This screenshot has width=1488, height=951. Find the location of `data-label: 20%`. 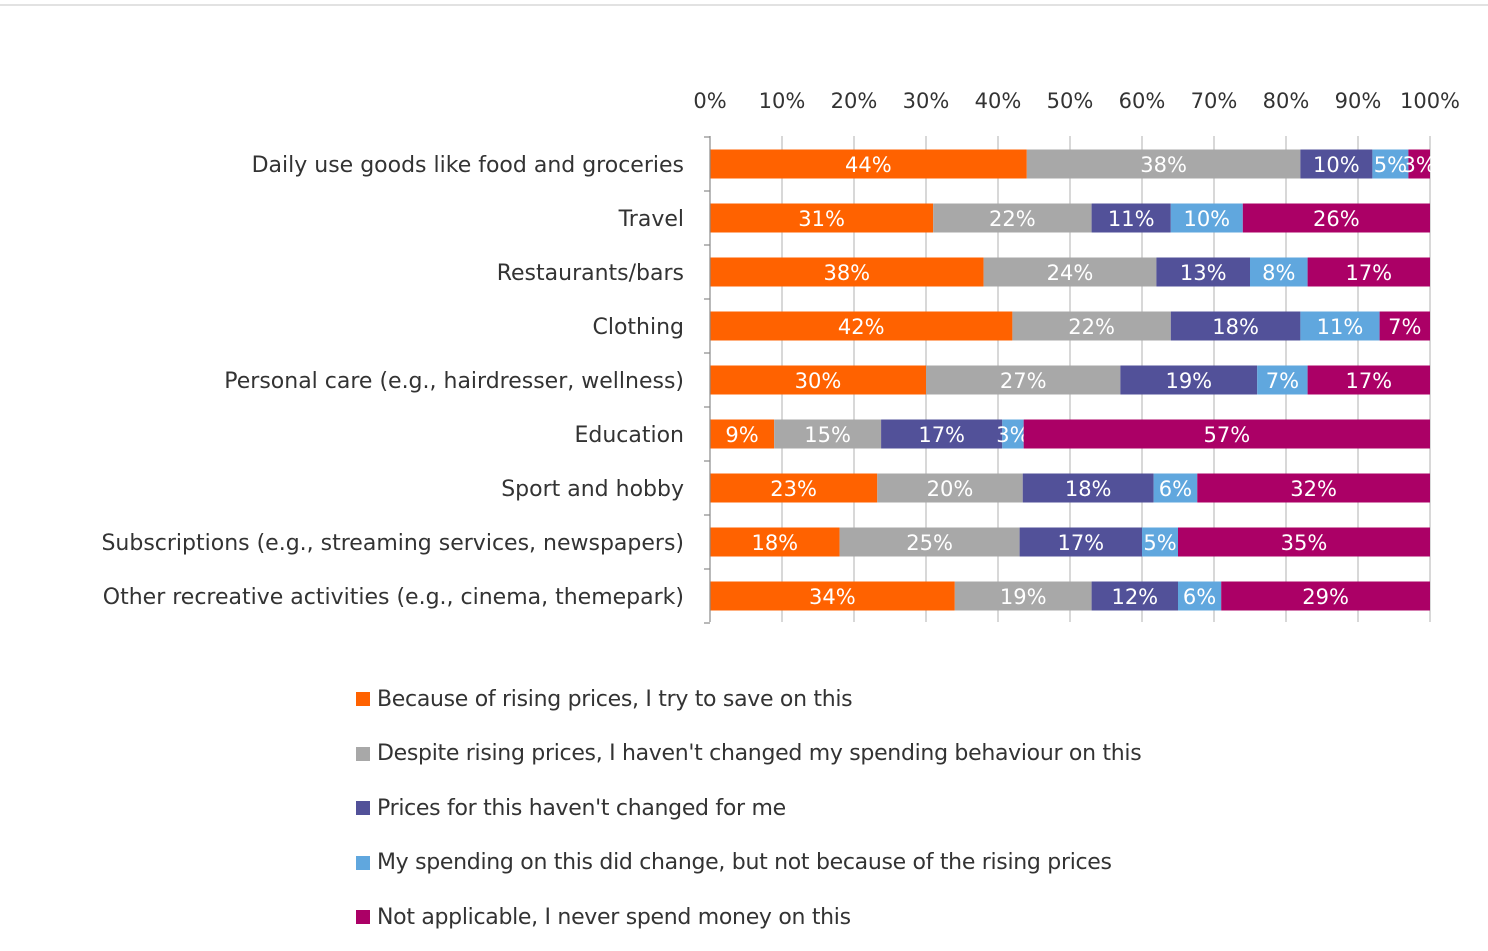

data-label: 20% is located at coordinates (950, 489).